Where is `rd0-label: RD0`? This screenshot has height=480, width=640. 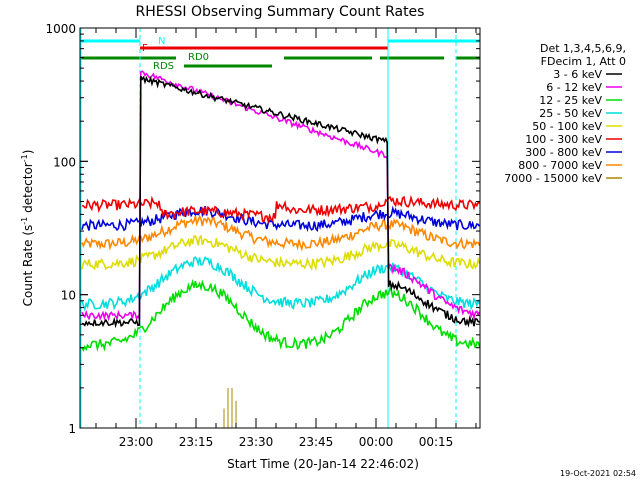
rd0-label: RD0 is located at coordinates (198, 57).